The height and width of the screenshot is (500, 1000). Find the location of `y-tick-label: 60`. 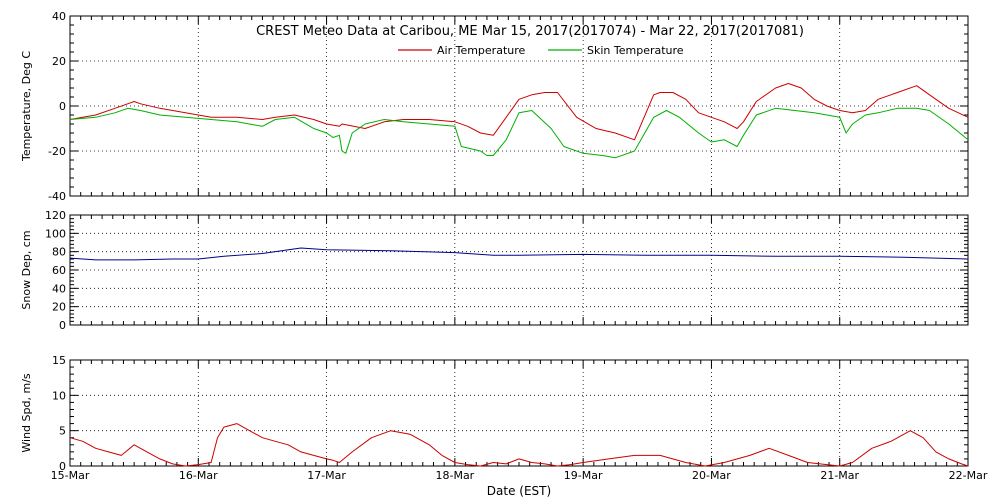

y-tick-label: 60 is located at coordinates (59, 270).